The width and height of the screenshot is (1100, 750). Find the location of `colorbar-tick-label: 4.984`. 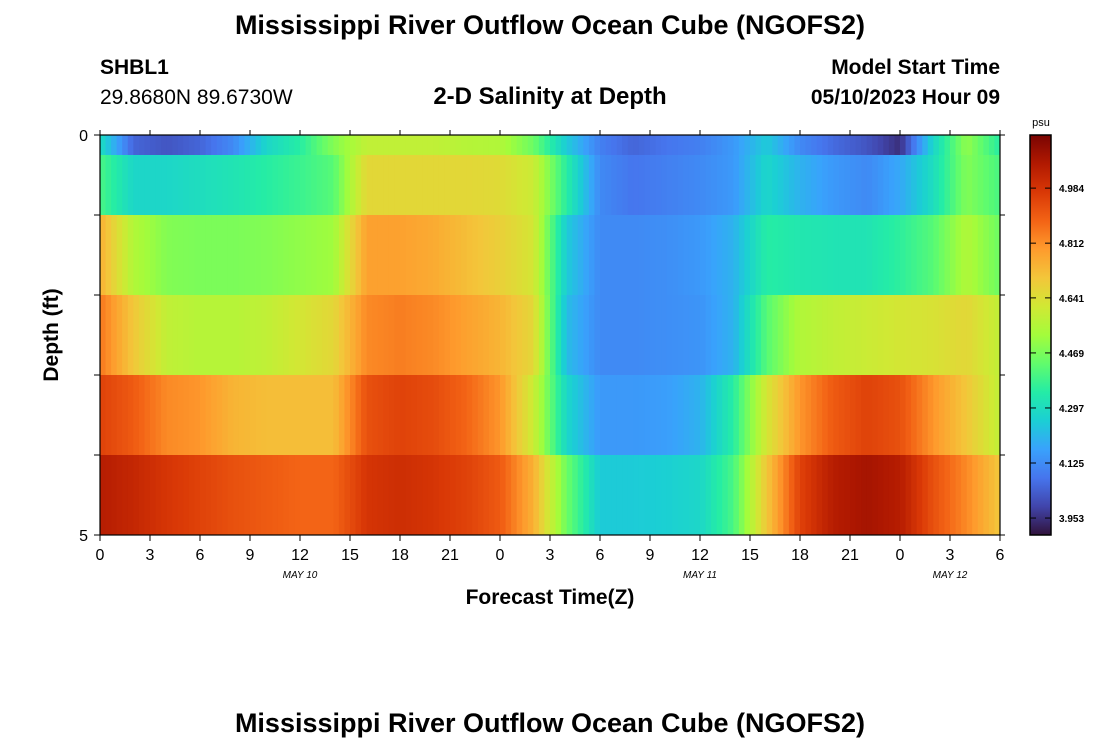

colorbar-tick-label: 4.984 is located at coordinates (1071, 189).